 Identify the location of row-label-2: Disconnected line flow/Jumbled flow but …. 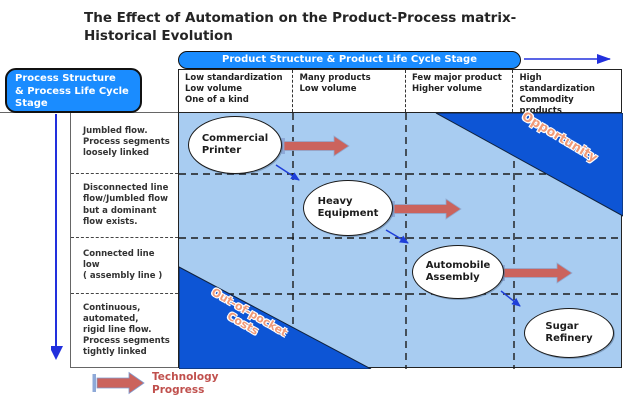
(124, 205).